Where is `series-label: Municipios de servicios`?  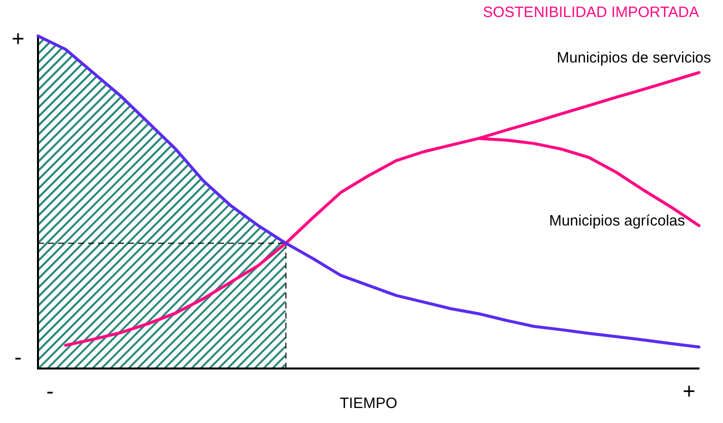
series-label: Municipios de servicios is located at coordinates (633, 58).